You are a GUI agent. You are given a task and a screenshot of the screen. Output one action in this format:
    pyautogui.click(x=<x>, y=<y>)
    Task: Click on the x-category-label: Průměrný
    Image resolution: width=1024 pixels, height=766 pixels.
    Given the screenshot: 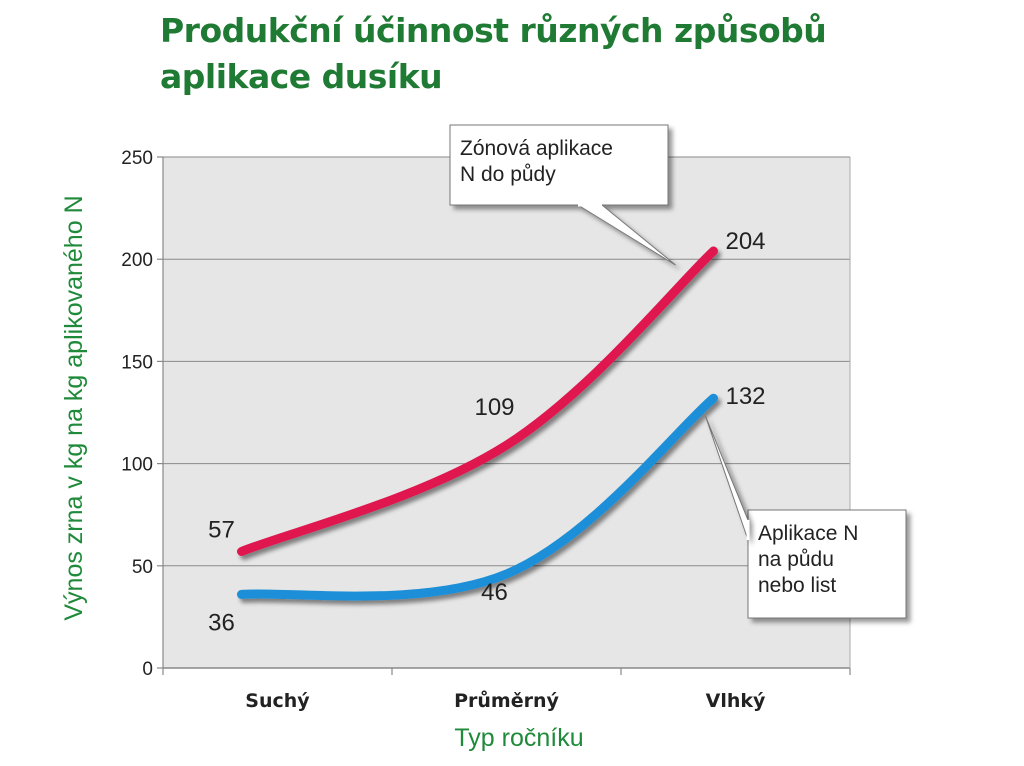 What is the action you would take?
    pyautogui.click(x=506, y=700)
    